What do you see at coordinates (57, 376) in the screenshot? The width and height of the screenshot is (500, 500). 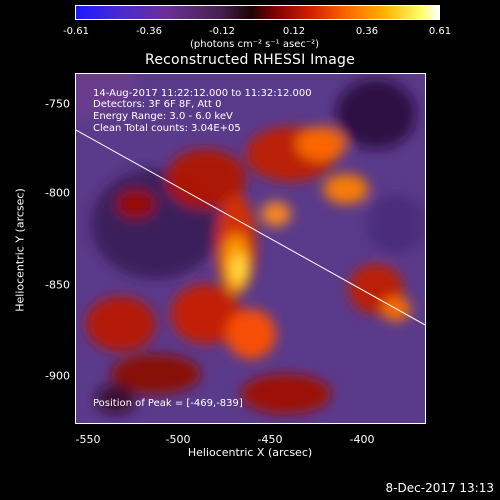 I see `y-tick-label: -900` at bounding box center [57, 376].